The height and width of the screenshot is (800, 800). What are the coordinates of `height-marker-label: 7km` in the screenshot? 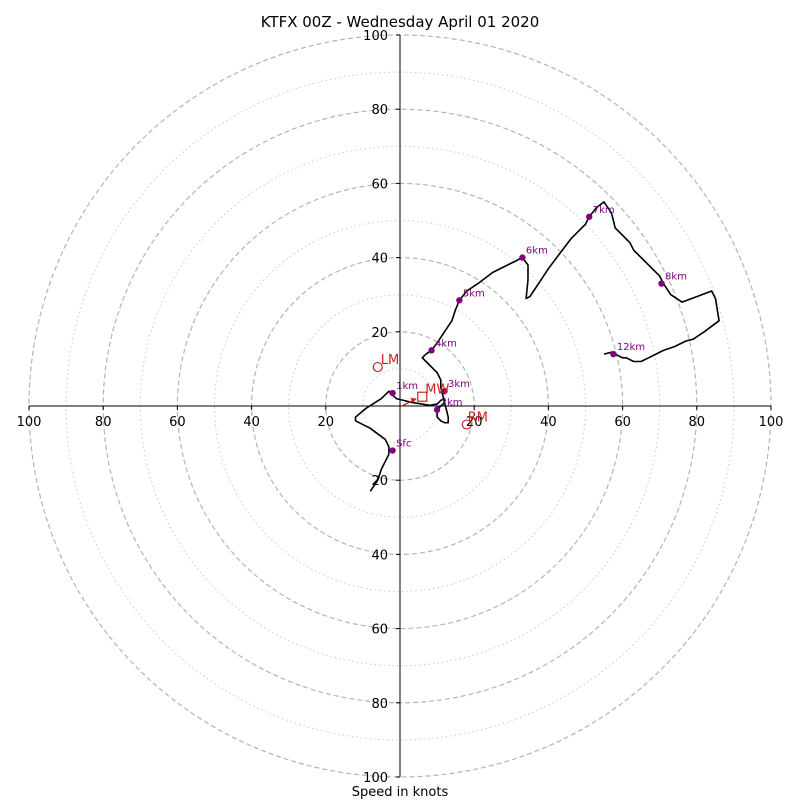 It's located at (604, 210).